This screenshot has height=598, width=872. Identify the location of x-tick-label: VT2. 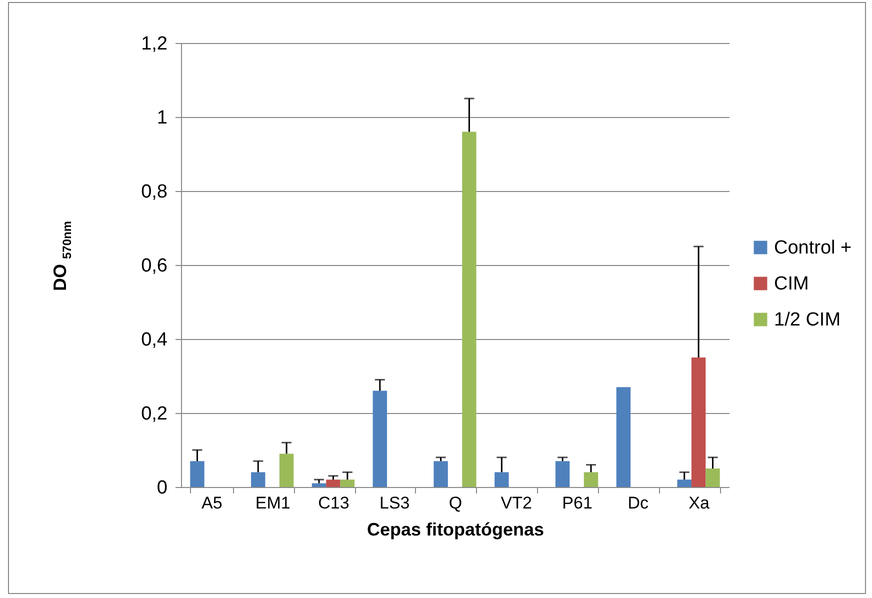
(516, 503).